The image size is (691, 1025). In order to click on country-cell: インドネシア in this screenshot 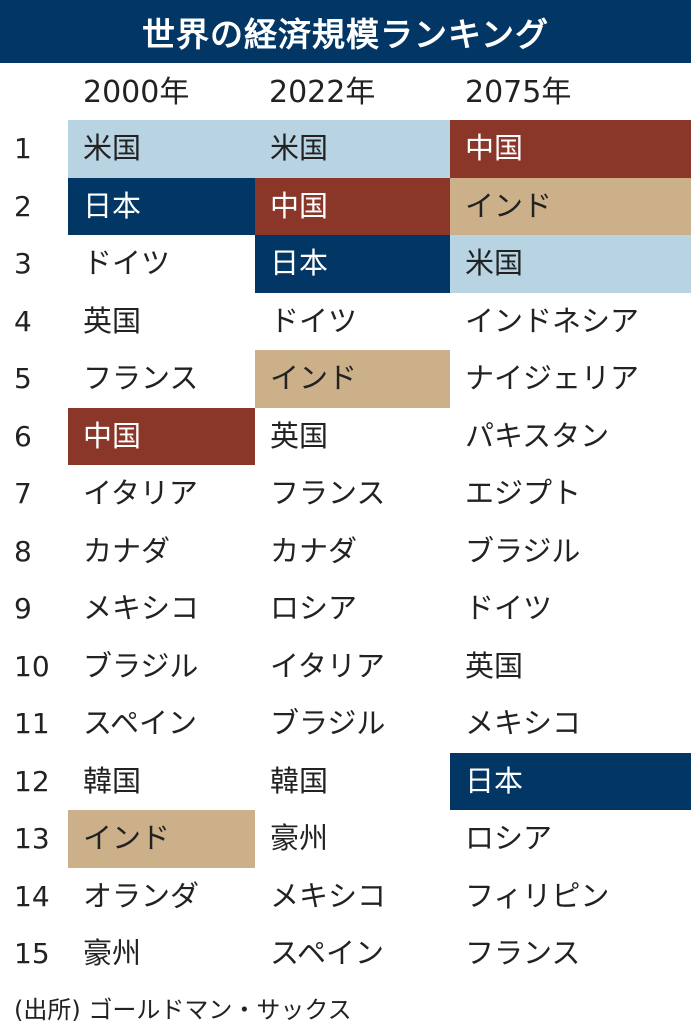, I will do `click(552, 320)`.